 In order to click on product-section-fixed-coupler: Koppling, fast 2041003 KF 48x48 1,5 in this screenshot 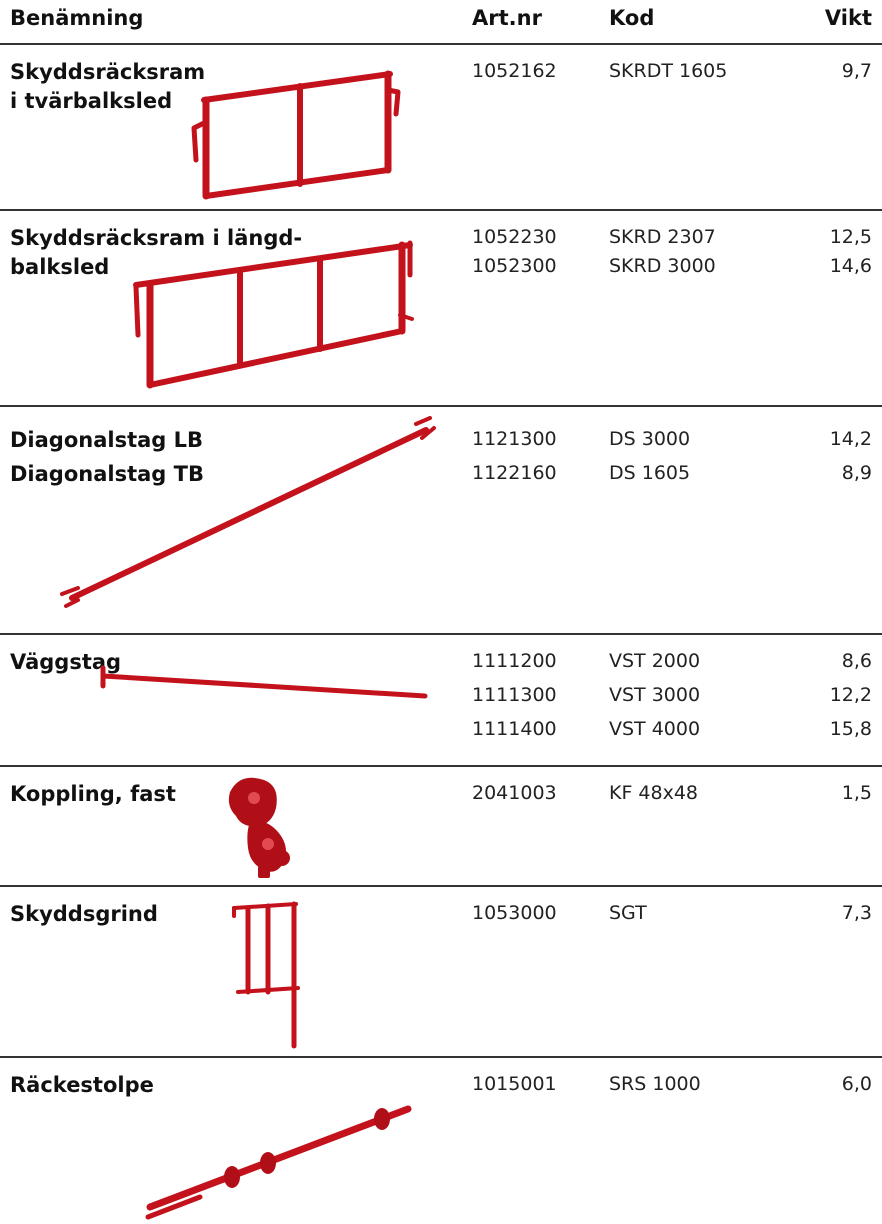, I will do `click(441, 825)`.